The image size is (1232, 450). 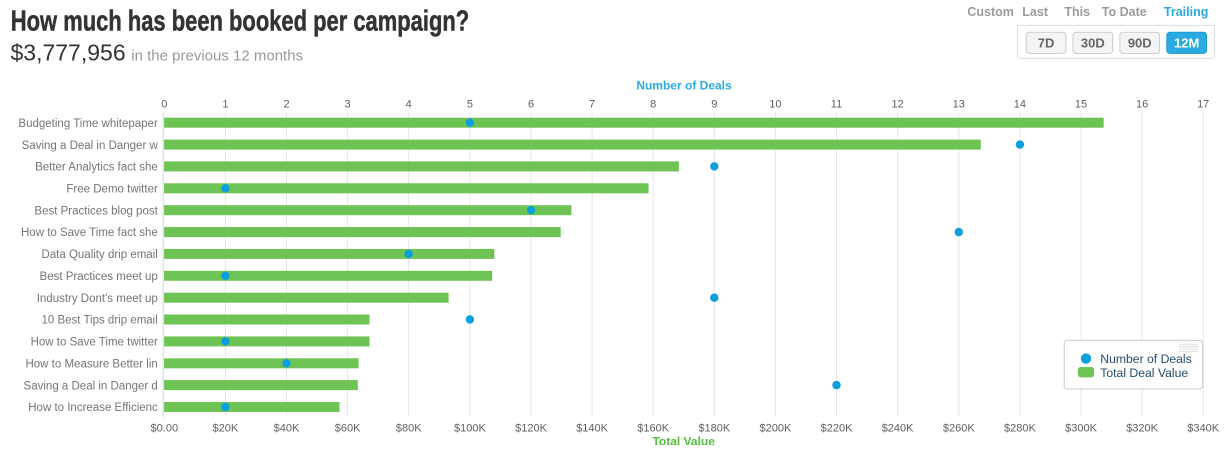 What do you see at coordinates (683, 439) in the screenshot?
I see `svg-text: Total Value` at bounding box center [683, 439].